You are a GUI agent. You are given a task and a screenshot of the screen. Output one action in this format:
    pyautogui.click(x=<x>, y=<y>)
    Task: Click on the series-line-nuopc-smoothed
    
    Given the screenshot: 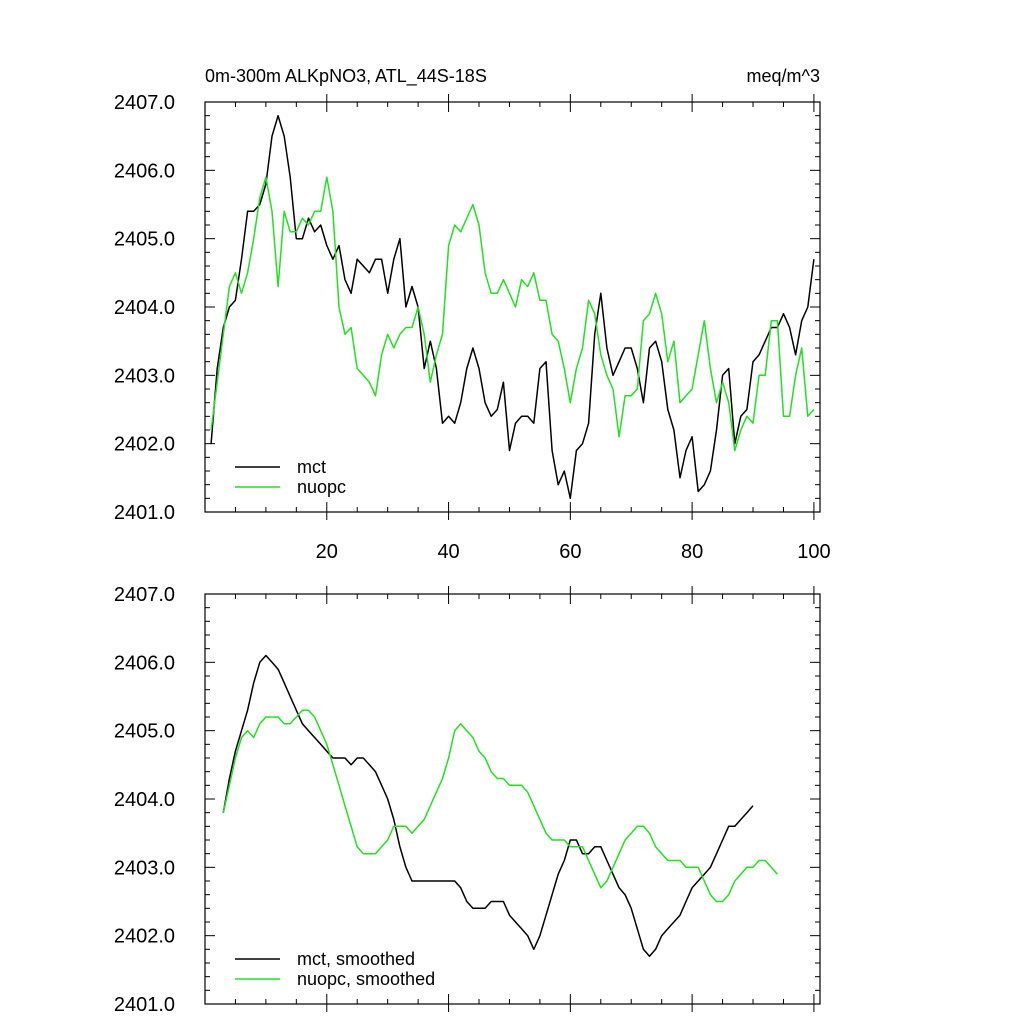 What is the action you would take?
    pyautogui.click(x=500, y=806)
    